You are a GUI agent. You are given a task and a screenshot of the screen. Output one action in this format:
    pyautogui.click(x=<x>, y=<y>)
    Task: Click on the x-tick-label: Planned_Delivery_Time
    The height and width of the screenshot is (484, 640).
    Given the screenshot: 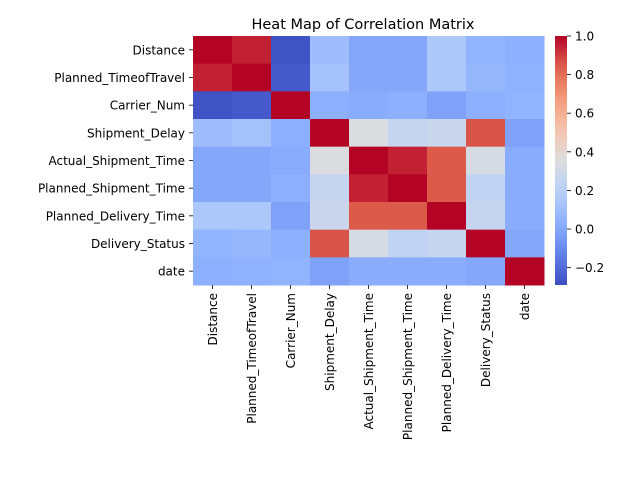 What is the action you would take?
    pyautogui.click(x=447, y=362)
    